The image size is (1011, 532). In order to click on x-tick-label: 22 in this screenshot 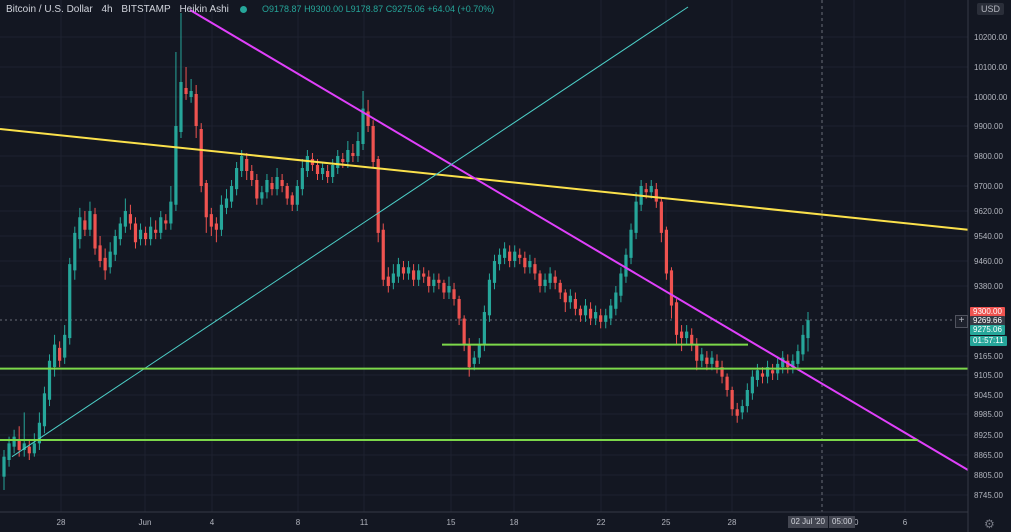, I will do `click(601, 522)`.